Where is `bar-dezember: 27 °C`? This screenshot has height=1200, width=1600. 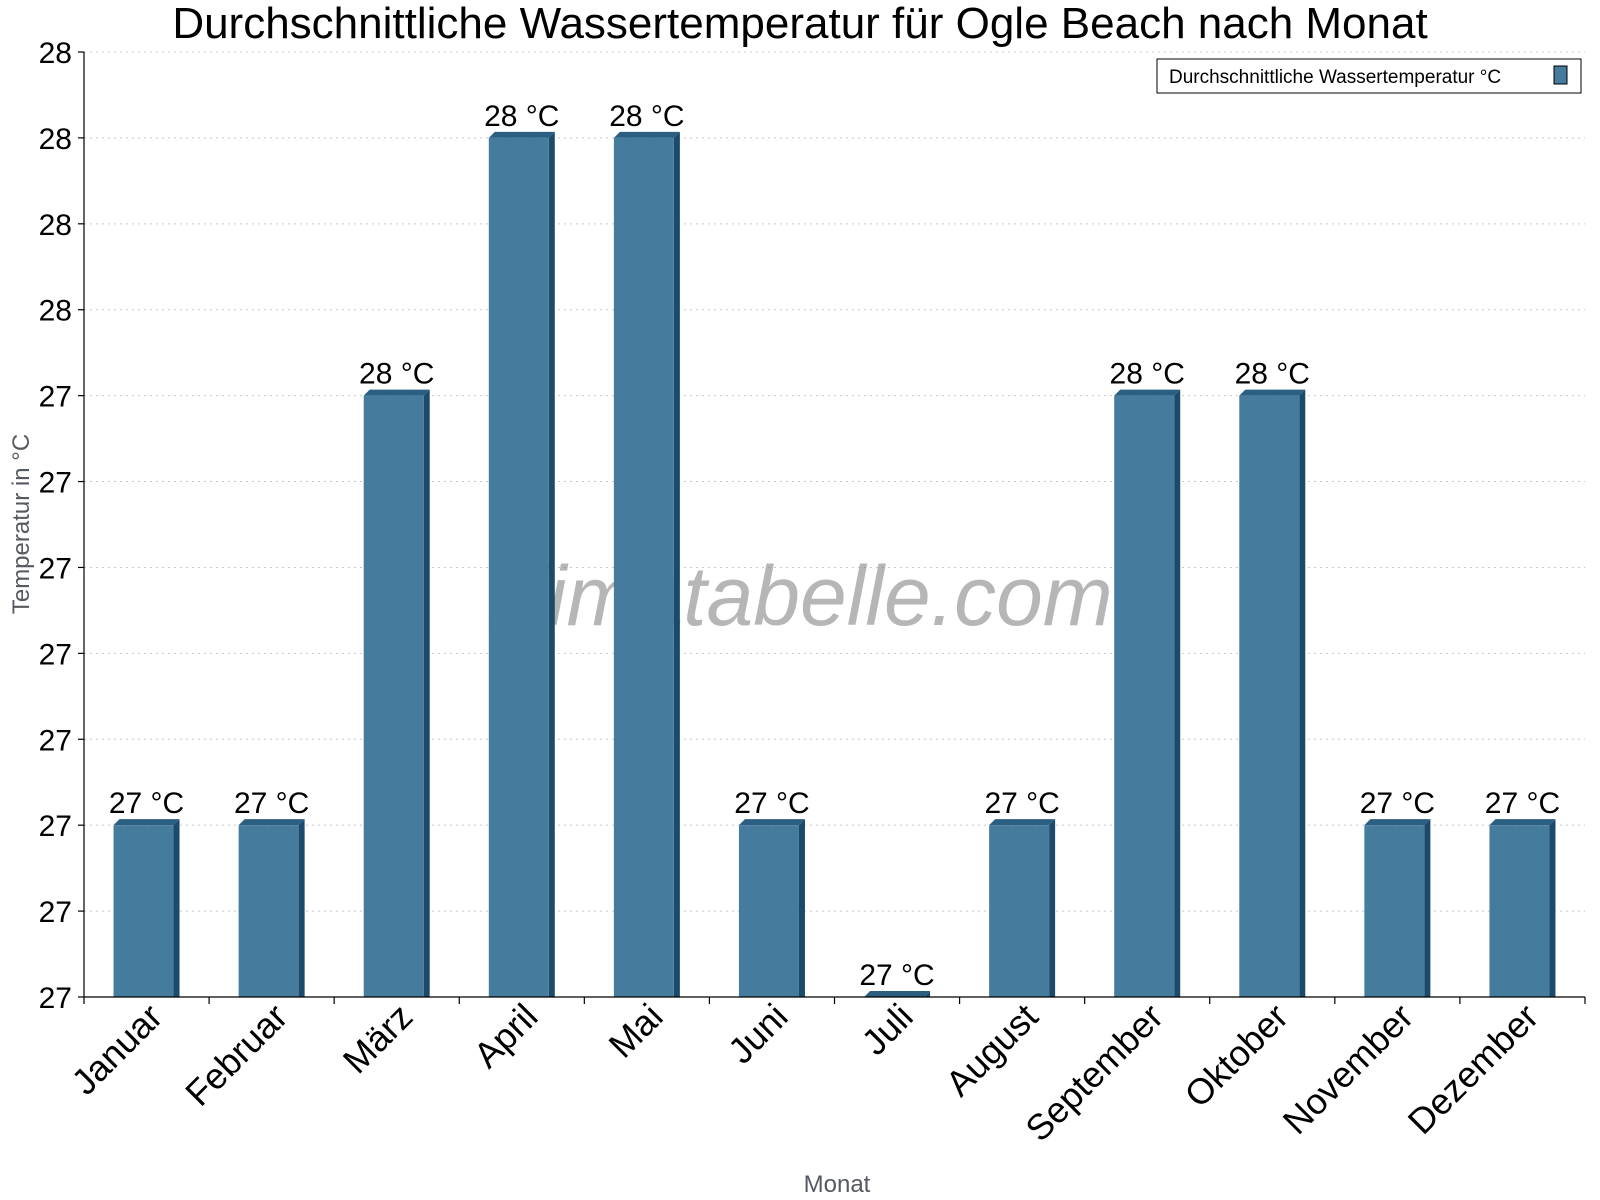 bar-dezember: 27 °C is located at coordinates (1522, 892).